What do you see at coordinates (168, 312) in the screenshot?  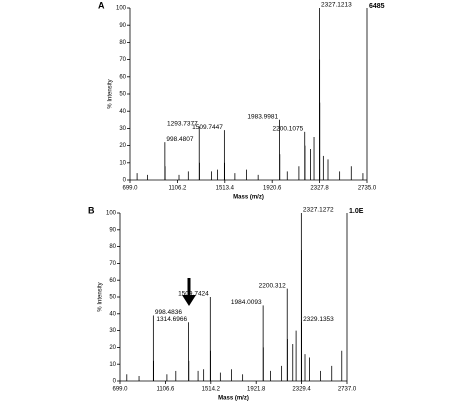 I see `peak-label: 998.4836` at bounding box center [168, 312].